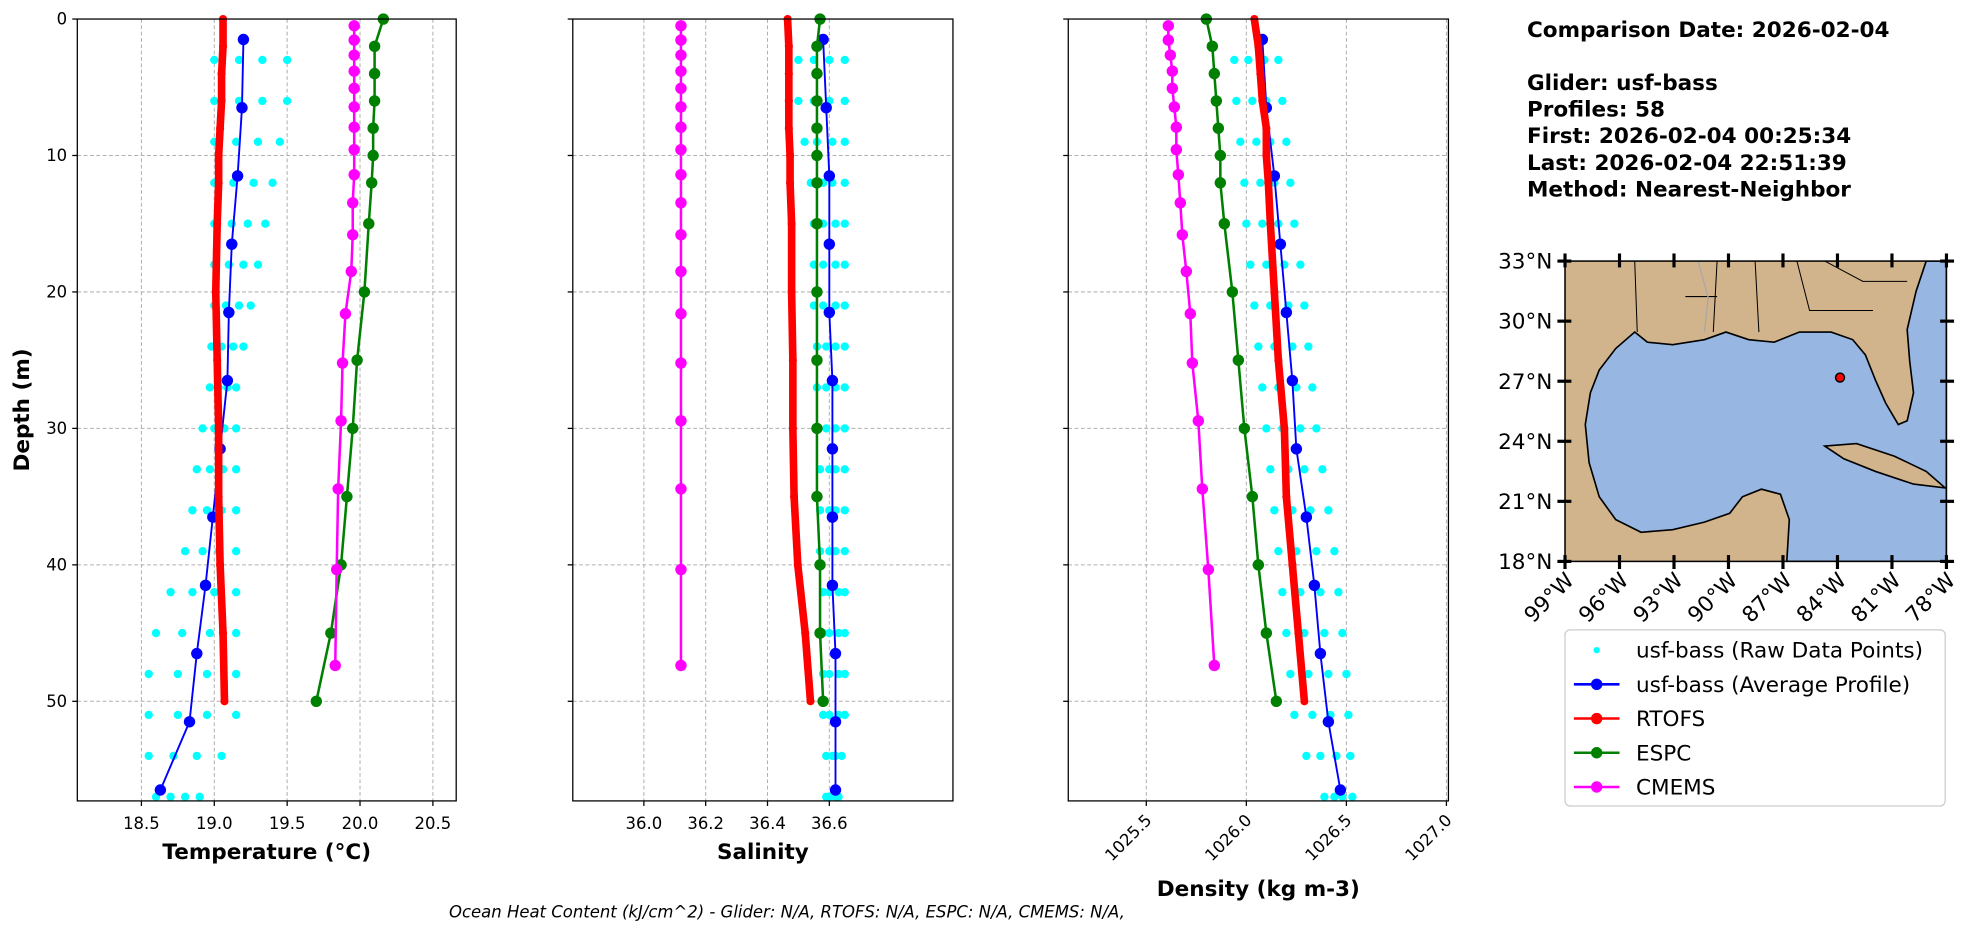 Image resolution: width=1987 pixels, height=934 pixels. What do you see at coordinates (1525, 322) in the screenshot?
I see `y-tick-label: 30°N` at bounding box center [1525, 322].